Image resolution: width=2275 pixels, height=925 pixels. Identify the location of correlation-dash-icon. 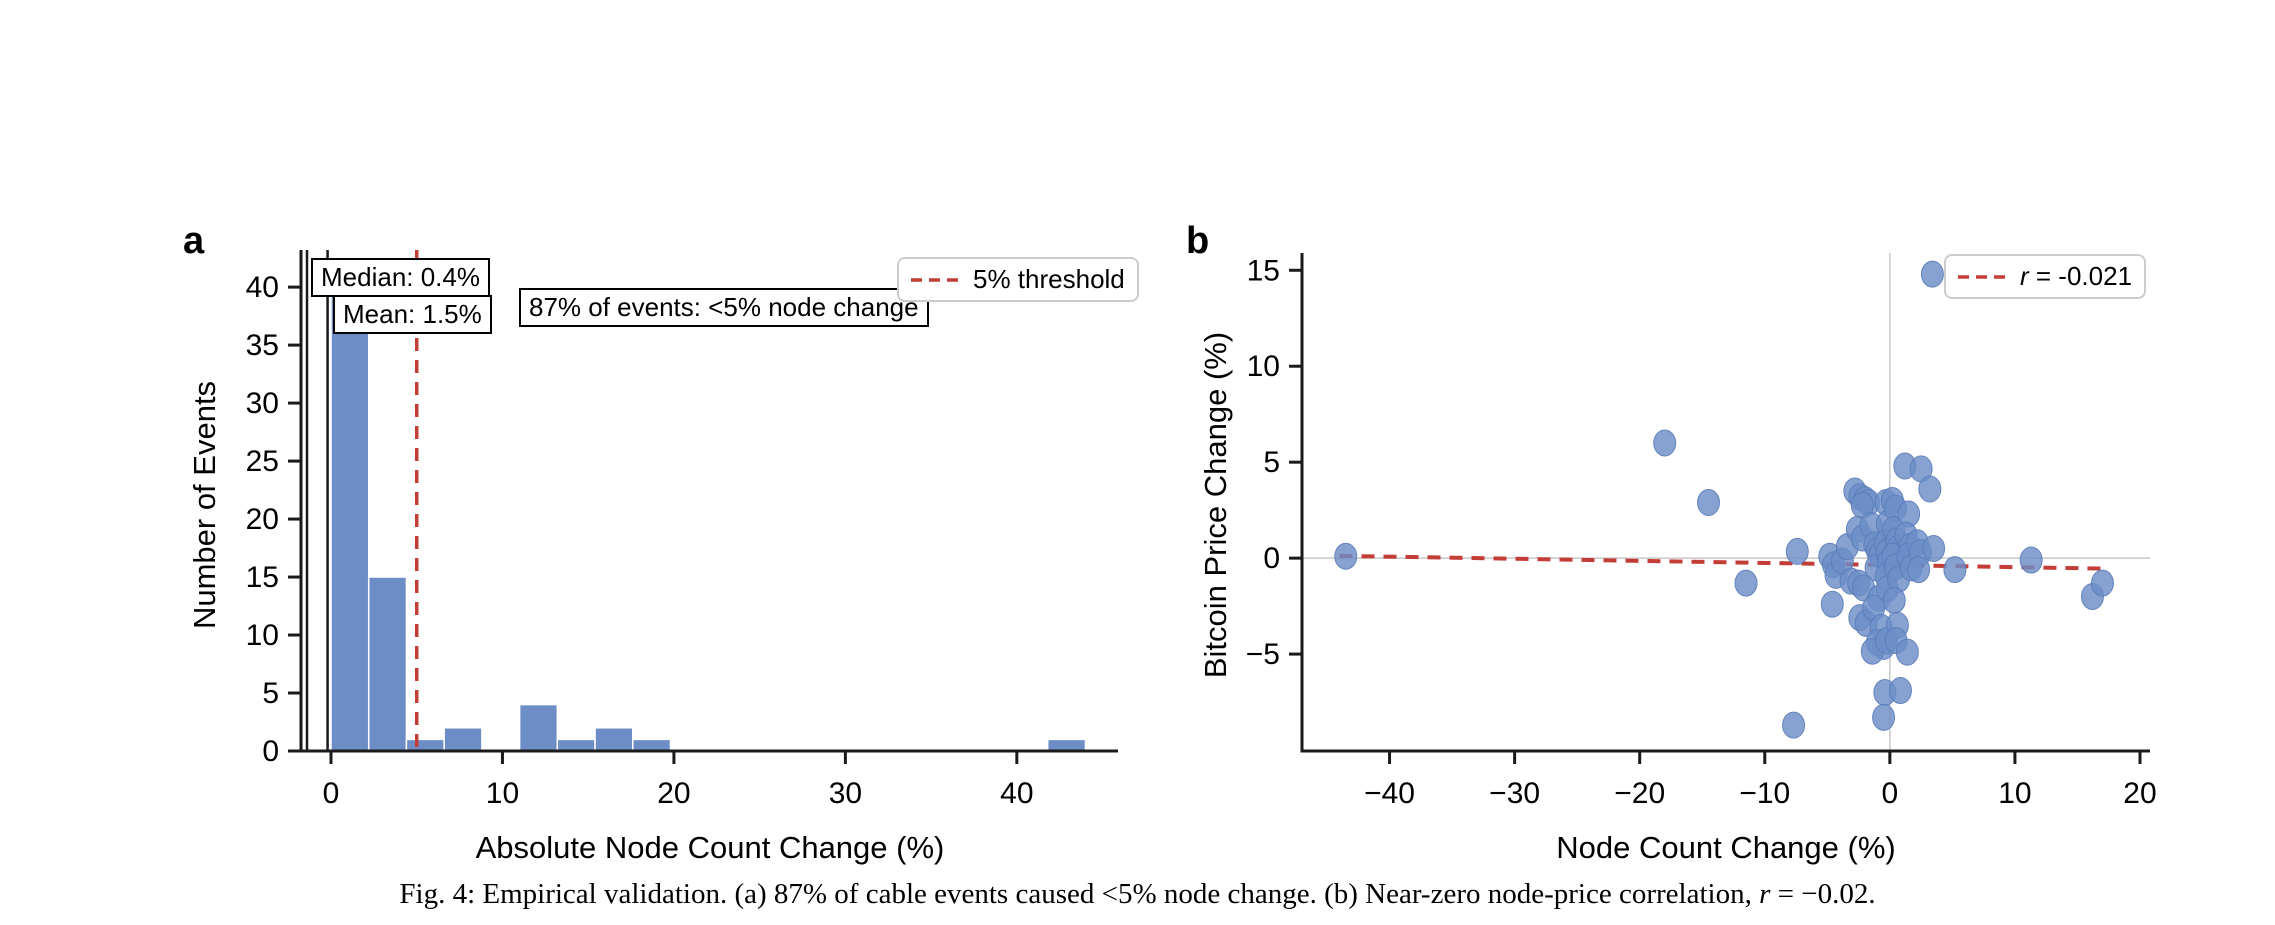
(1982, 276).